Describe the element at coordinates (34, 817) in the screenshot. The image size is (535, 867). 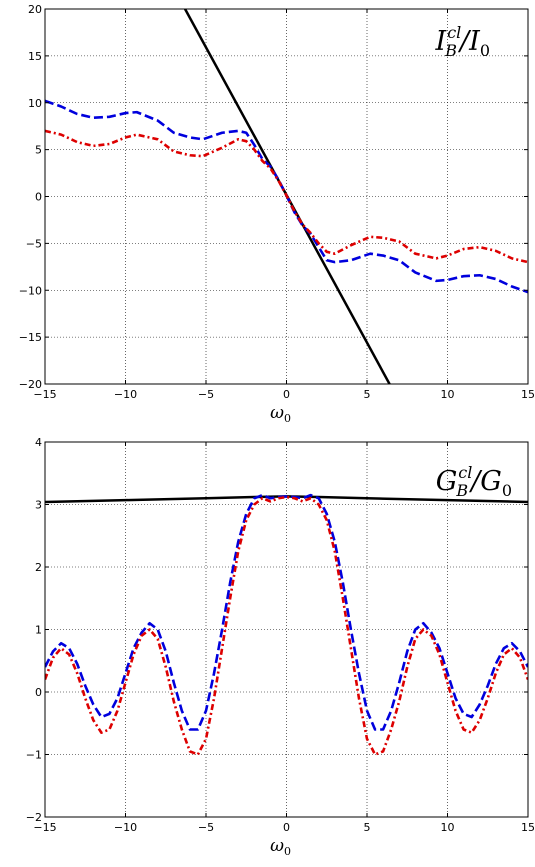
I see `y-tick-label: −2` at that location.